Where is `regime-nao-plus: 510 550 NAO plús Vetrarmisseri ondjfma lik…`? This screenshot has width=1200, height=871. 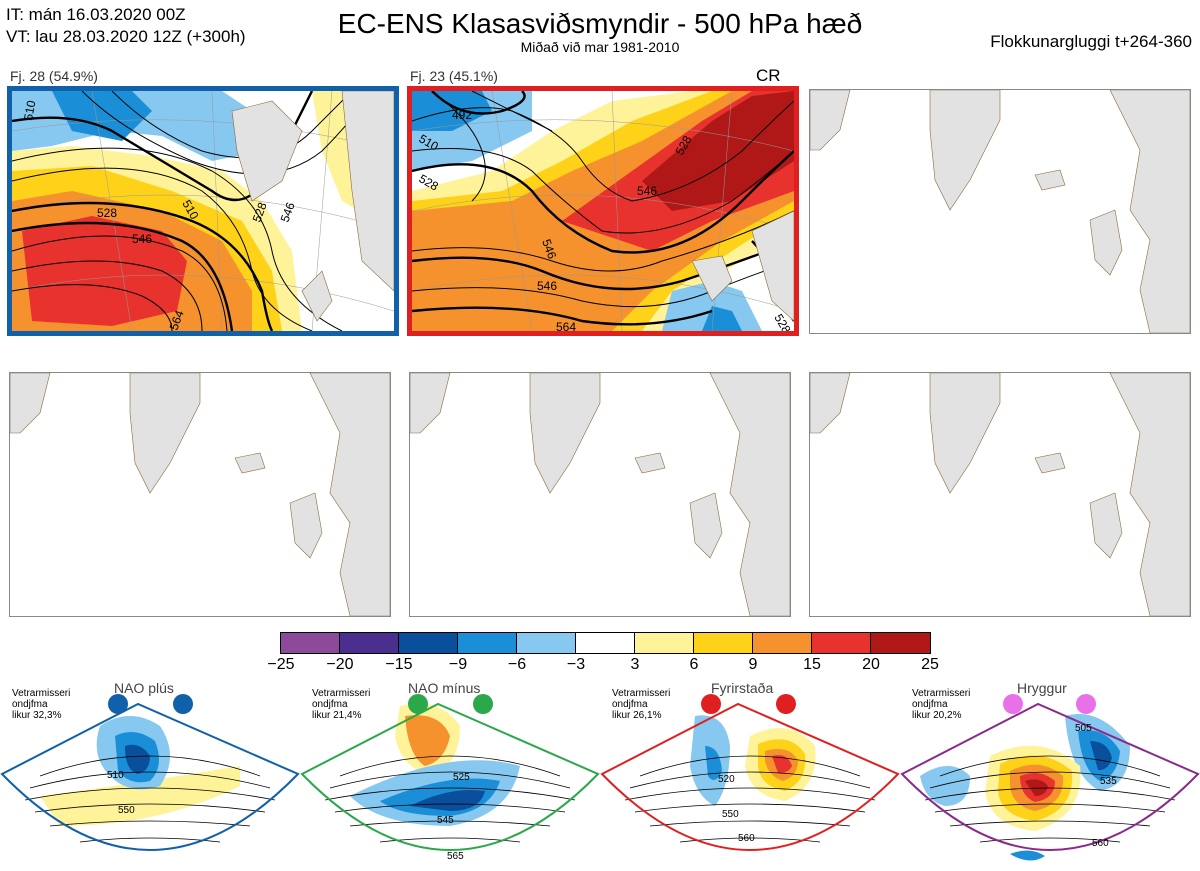 regime-nao-plus: 510 550 NAO plús Vetrarmisseri ondjfma lik… is located at coordinates (150, 773).